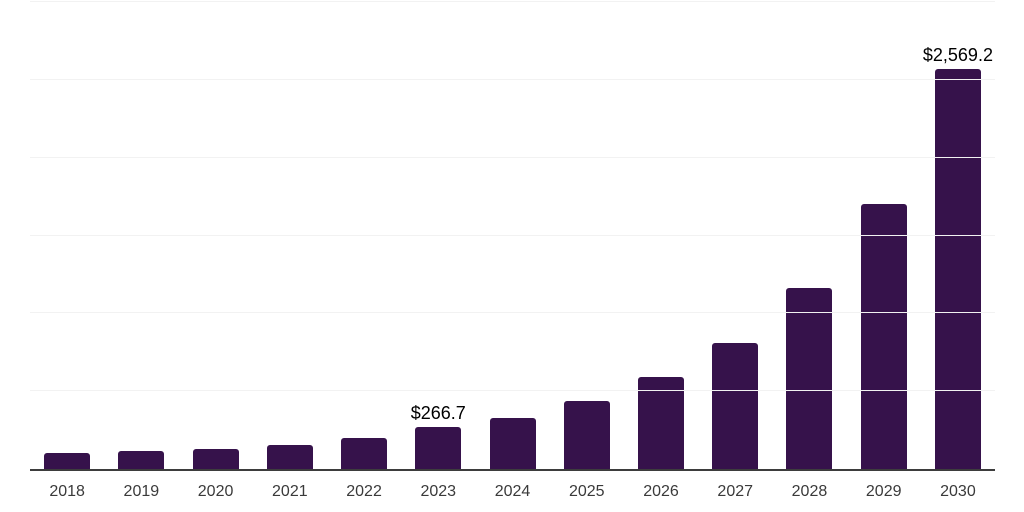 This screenshot has height=512, width=1024. I want to click on bar-slot: $266.7, so click(438, 234).